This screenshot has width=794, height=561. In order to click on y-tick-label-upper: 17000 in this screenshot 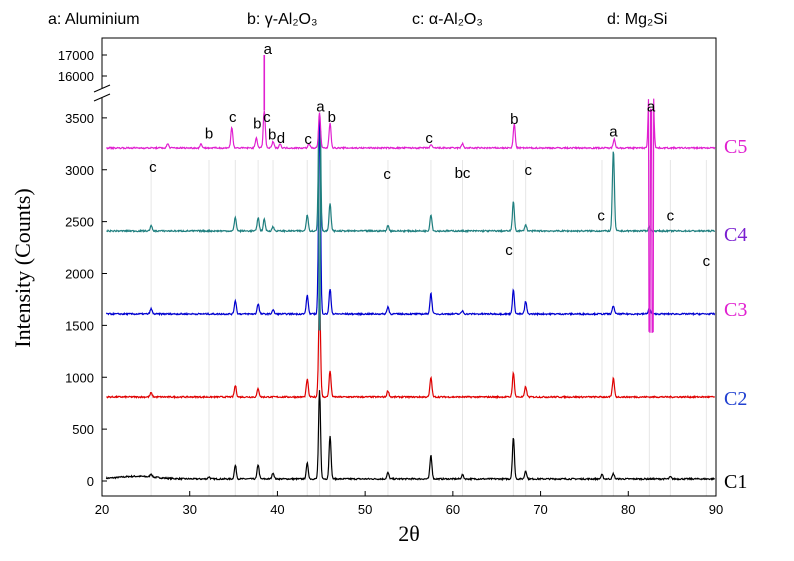, I will do `click(76, 55)`.